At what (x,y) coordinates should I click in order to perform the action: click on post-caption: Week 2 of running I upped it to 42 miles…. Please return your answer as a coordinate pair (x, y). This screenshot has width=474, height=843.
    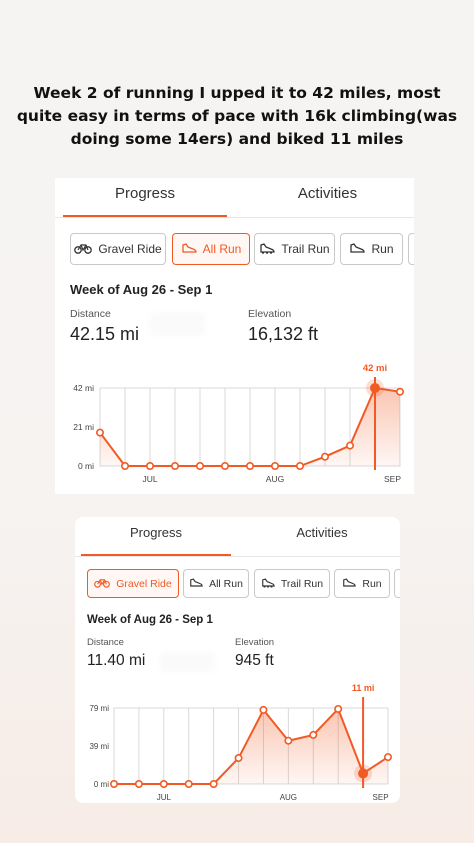
    Looking at the image, I should click on (237, 116).